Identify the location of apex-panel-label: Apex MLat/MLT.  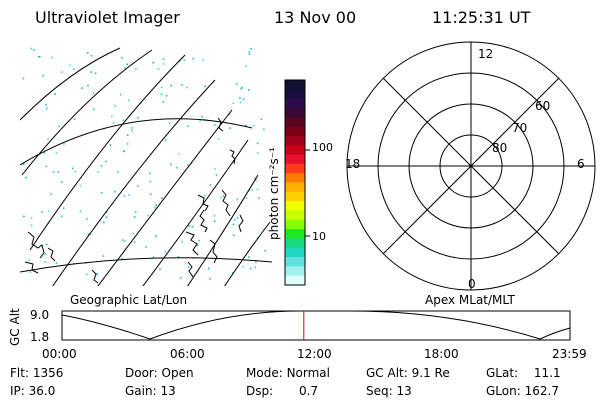
(470, 300).